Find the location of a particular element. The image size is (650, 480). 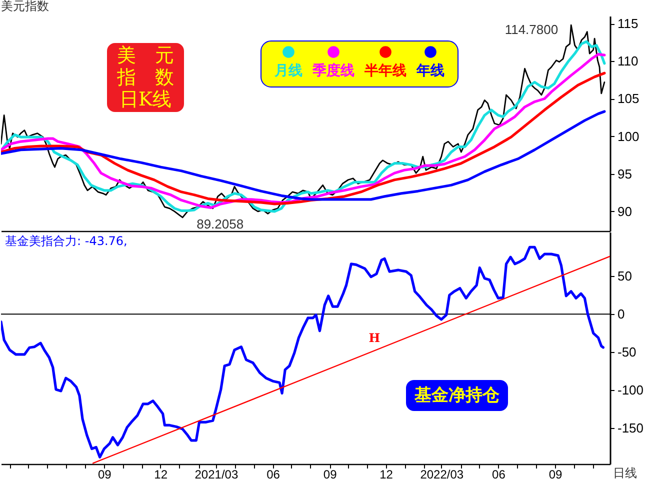

y-tick-label: 0 is located at coordinates (621, 314).